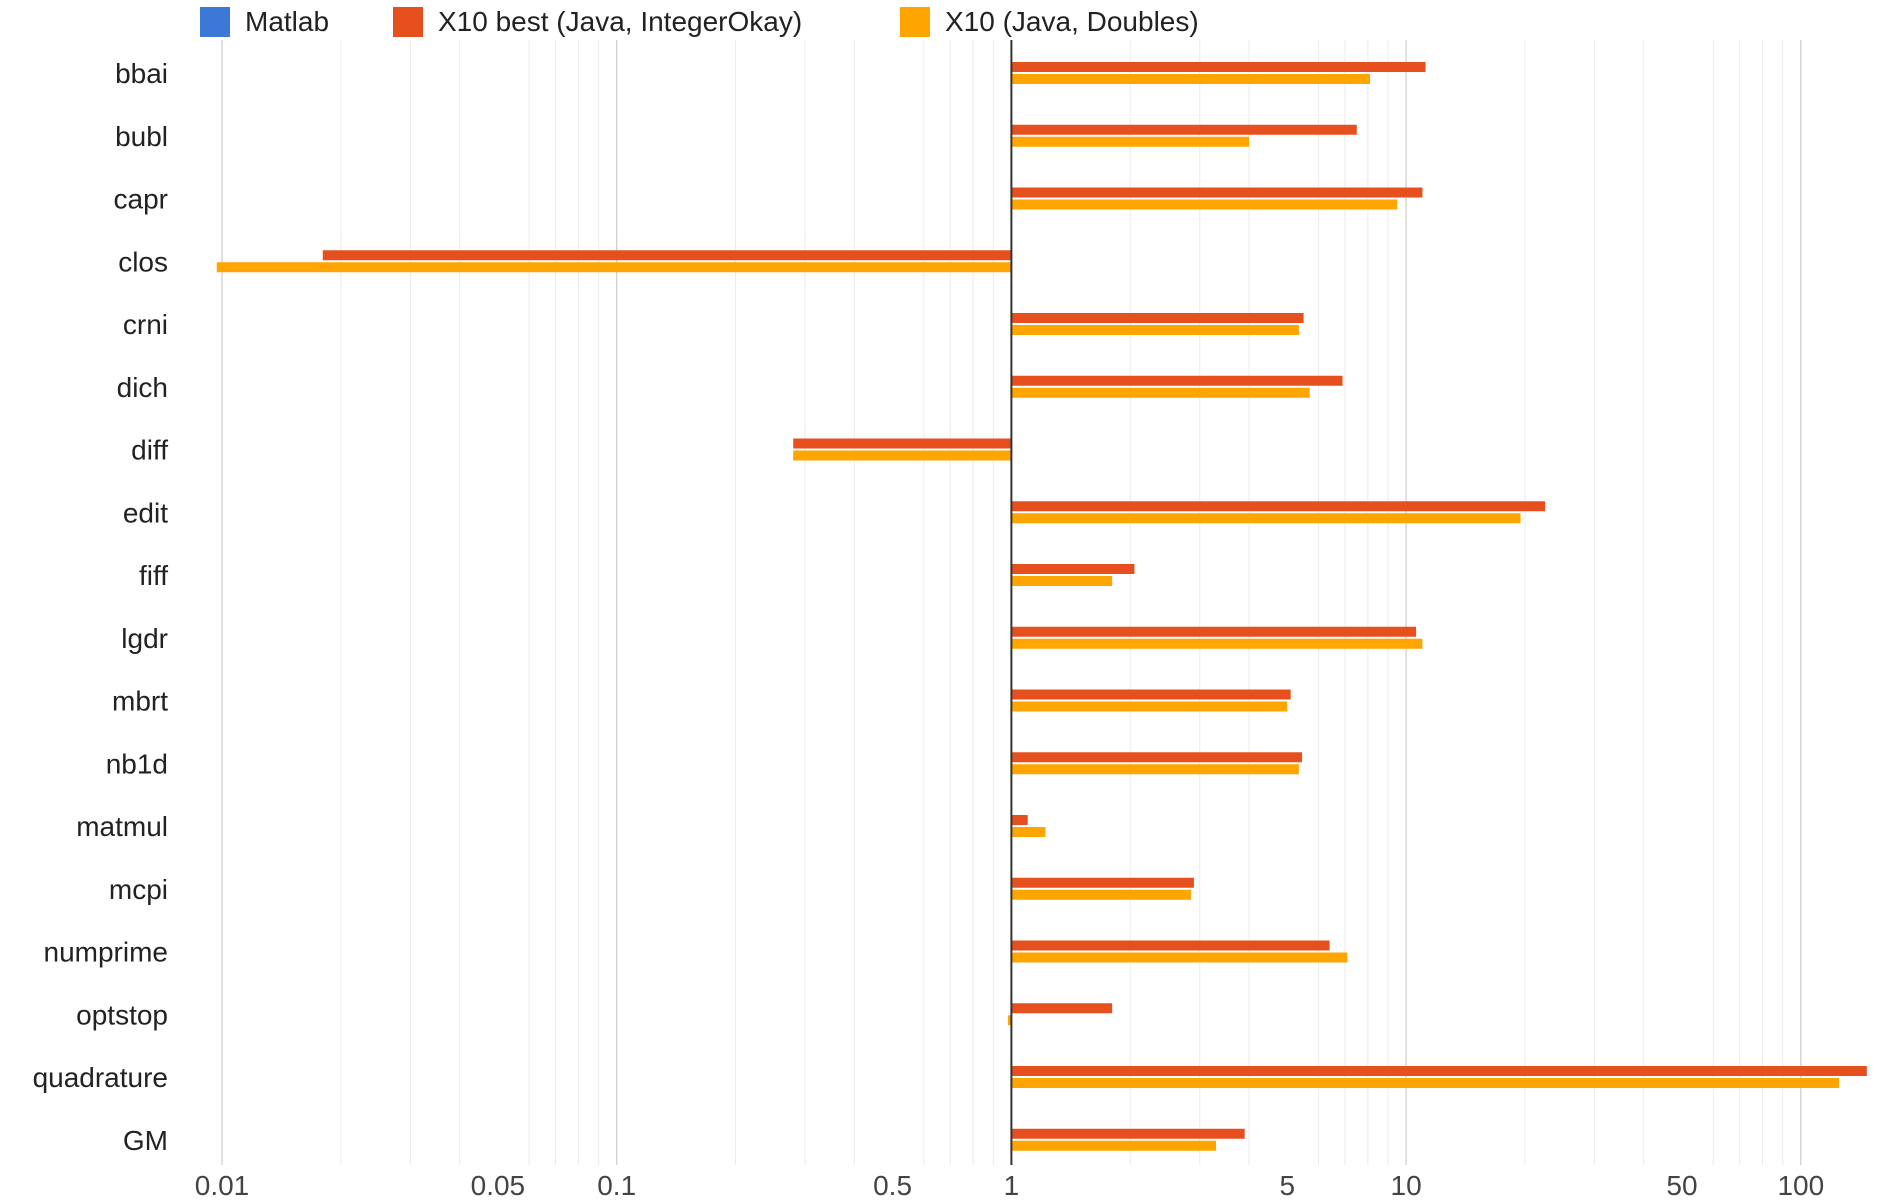  What do you see at coordinates (145, 324) in the screenshot?
I see `category-label-crni: crni` at bounding box center [145, 324].